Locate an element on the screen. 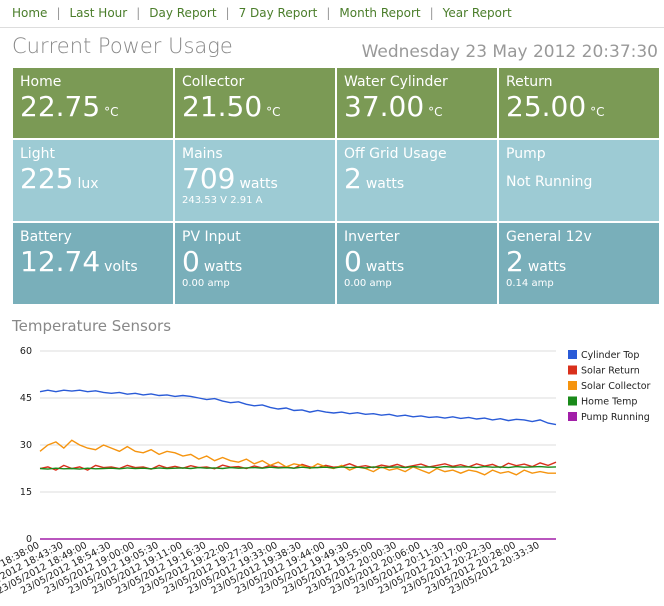 The width and height of the screenshot is (664, 606). tile: Inverter 0 watts 0.00 amp is located at coordinates (417, 263).